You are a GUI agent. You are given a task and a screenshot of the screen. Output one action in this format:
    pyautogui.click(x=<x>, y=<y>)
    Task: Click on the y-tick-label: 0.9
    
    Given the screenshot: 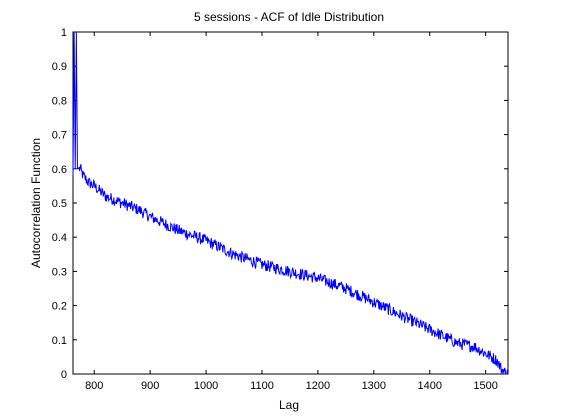 What is the action you would take?
    pyautogui.click(x=59, y=67)
    